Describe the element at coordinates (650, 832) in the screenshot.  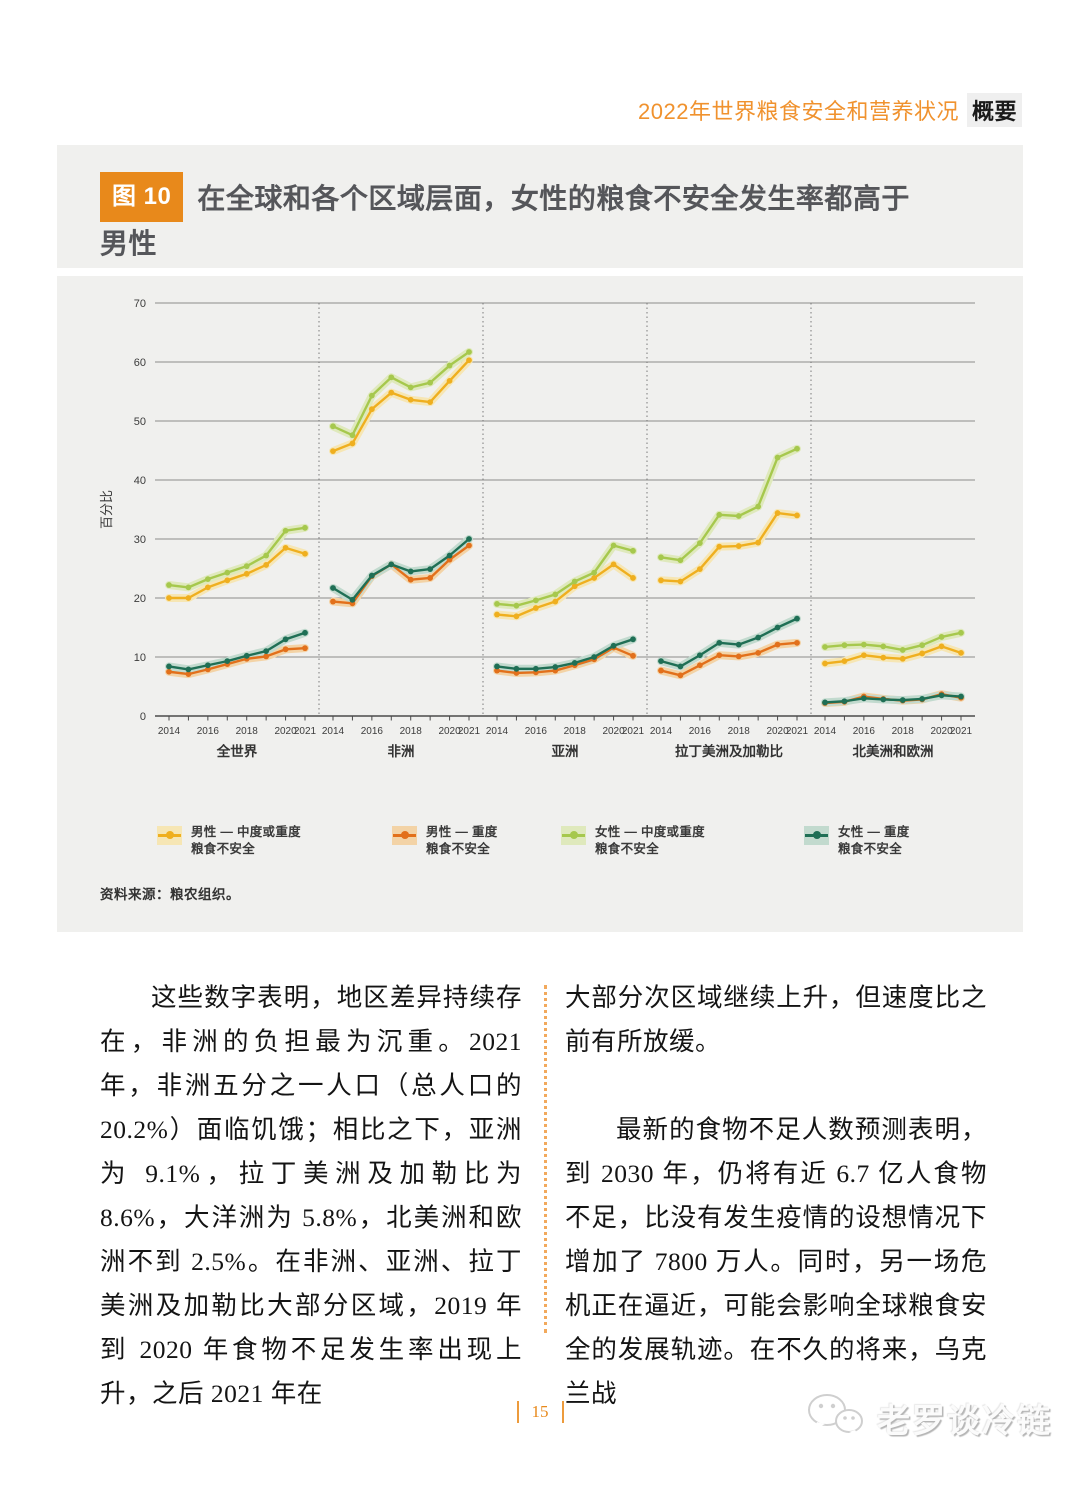
I see `legend-label: 女性 — 中度或重度` at that location.